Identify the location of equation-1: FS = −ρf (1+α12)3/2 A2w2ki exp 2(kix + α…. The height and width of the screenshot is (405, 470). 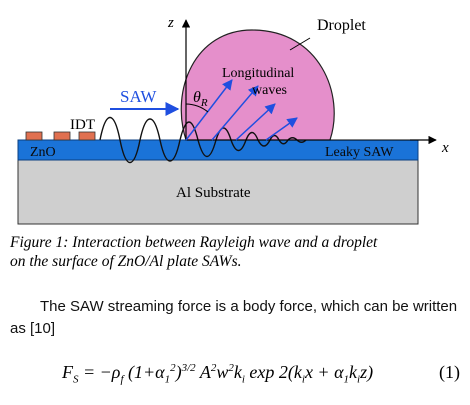
(261, 377).